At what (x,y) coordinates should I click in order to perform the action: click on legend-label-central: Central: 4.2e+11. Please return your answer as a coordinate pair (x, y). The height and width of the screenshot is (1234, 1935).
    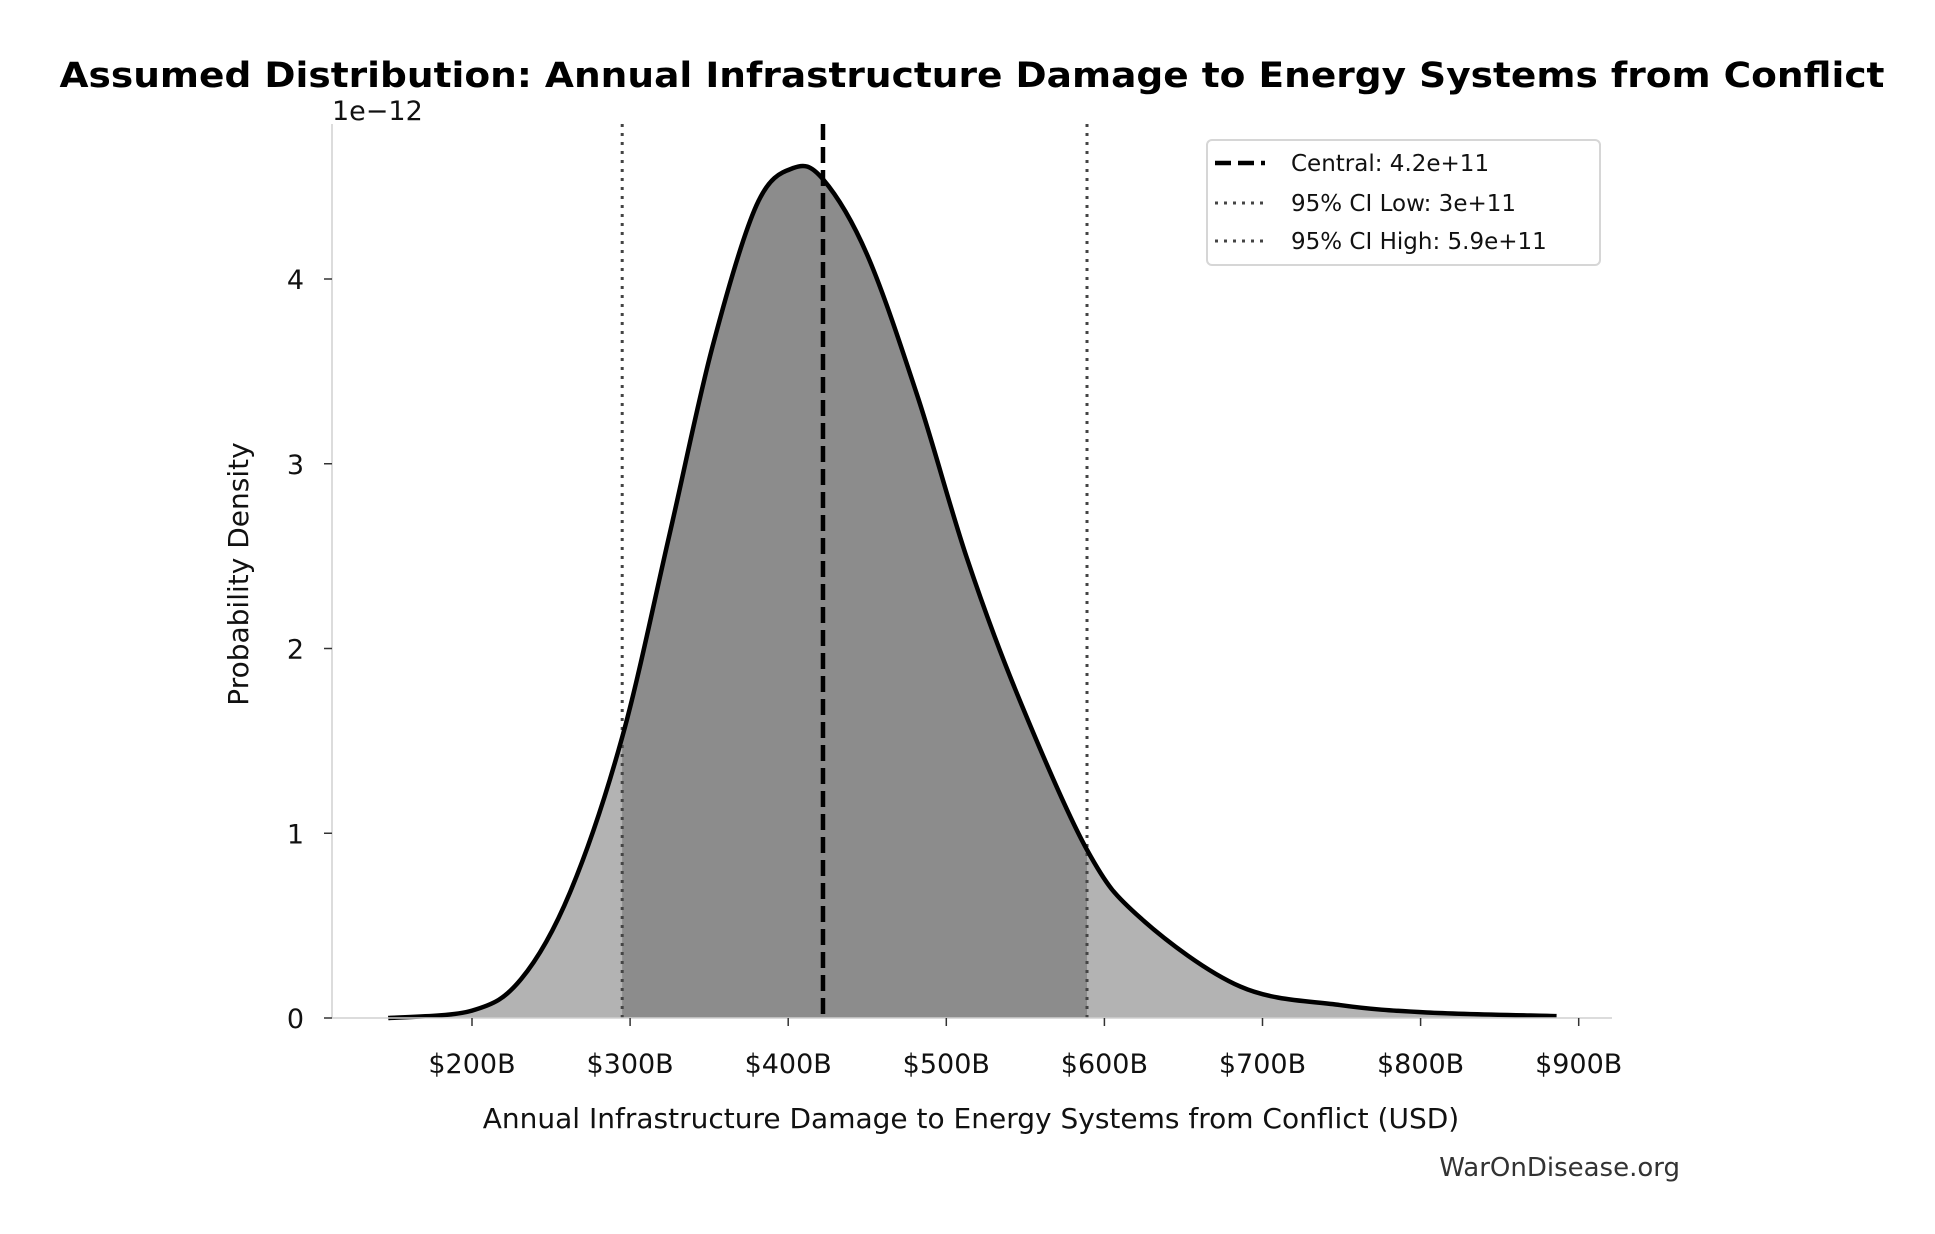
    Looking at the image, I should click on (1390, 164).